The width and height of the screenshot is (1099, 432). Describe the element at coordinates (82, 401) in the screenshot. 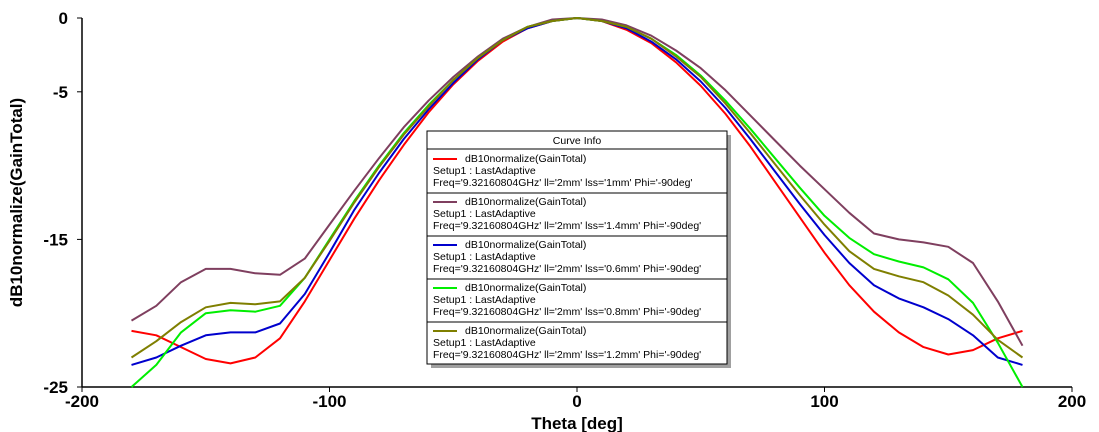

I see `x-tick-label: -200` at that location.